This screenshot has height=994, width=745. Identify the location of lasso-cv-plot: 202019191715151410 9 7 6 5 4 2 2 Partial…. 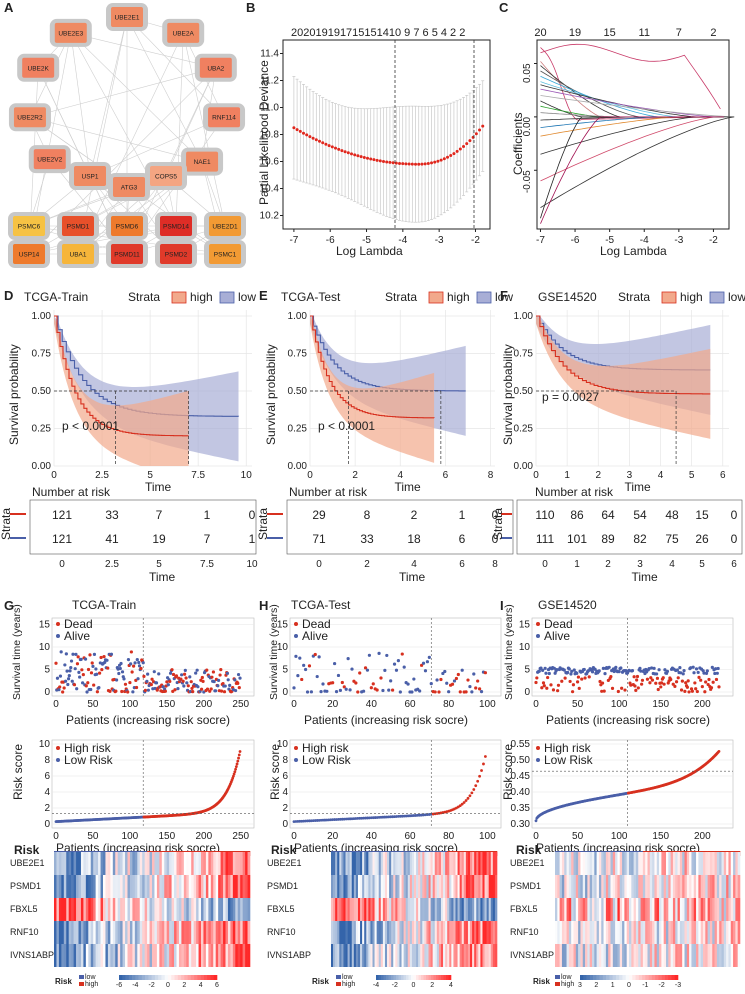
(374, 142).